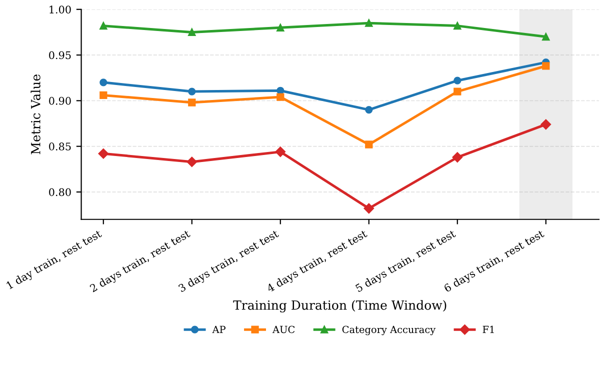 This screenshot has height=375, width=602. I want to click on legend-label: Category Accuracy, so click(389, 331).